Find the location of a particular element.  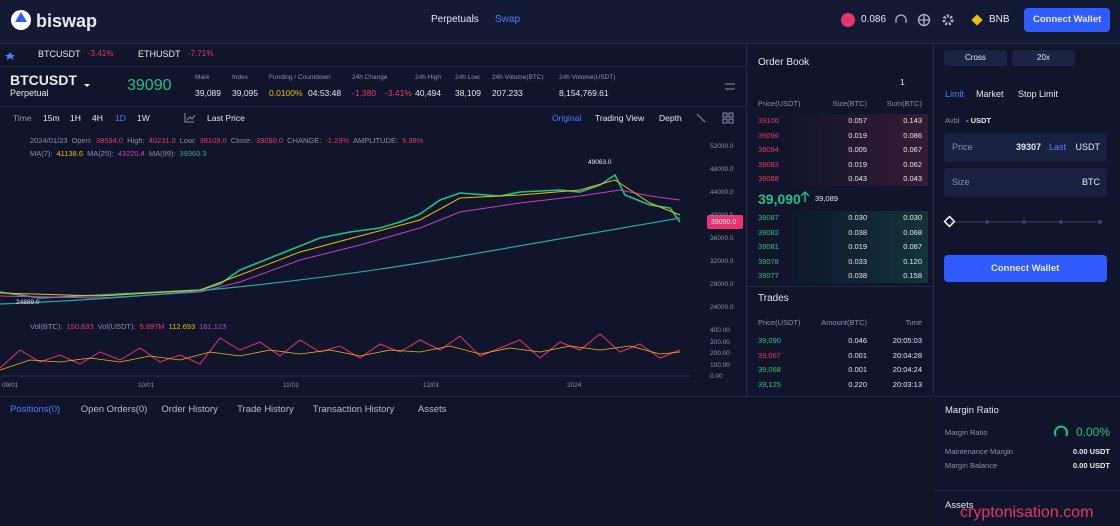

cross-button is located at coordinates (975, 58).